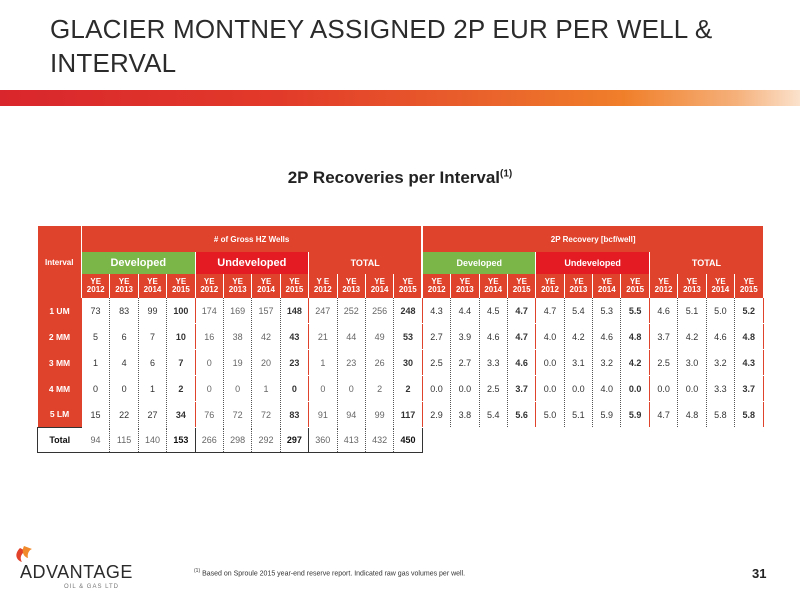 The image size is (800, 600). What do you see at coordinates (124, 336) in the screenshot?
I see `table-cell: 6` at bounding box center [124, 336].